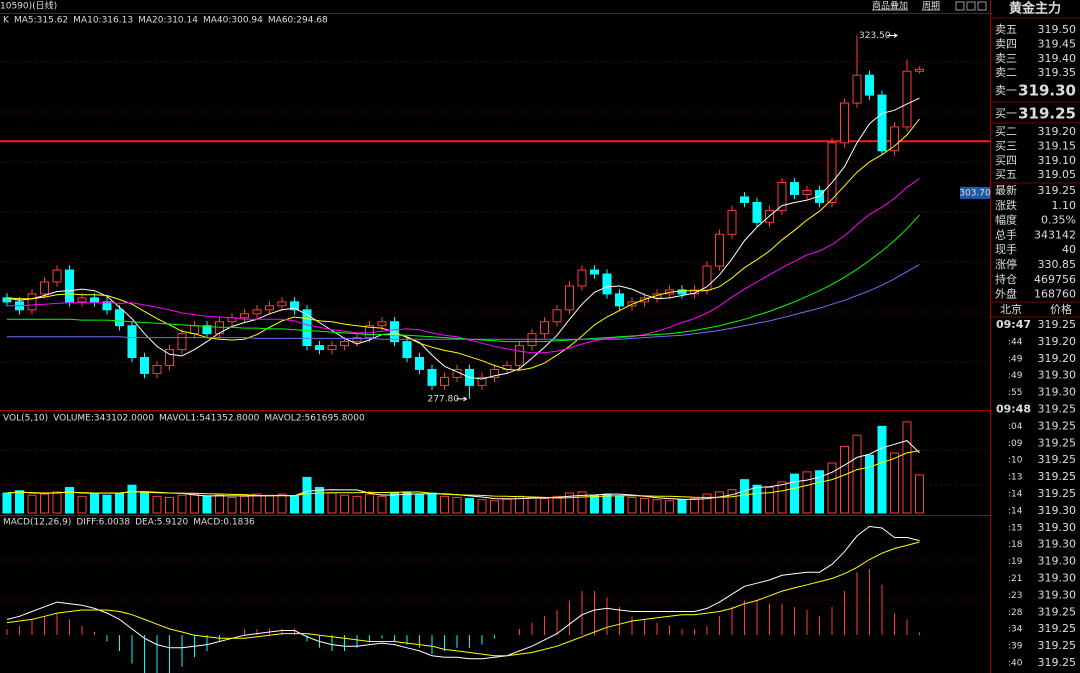 The width and height of the screenshot is (1080, 673). Describe the element at coordinates (168, 21) in the screenshot. I see `ma-legend: MA20:310.14` at that location.